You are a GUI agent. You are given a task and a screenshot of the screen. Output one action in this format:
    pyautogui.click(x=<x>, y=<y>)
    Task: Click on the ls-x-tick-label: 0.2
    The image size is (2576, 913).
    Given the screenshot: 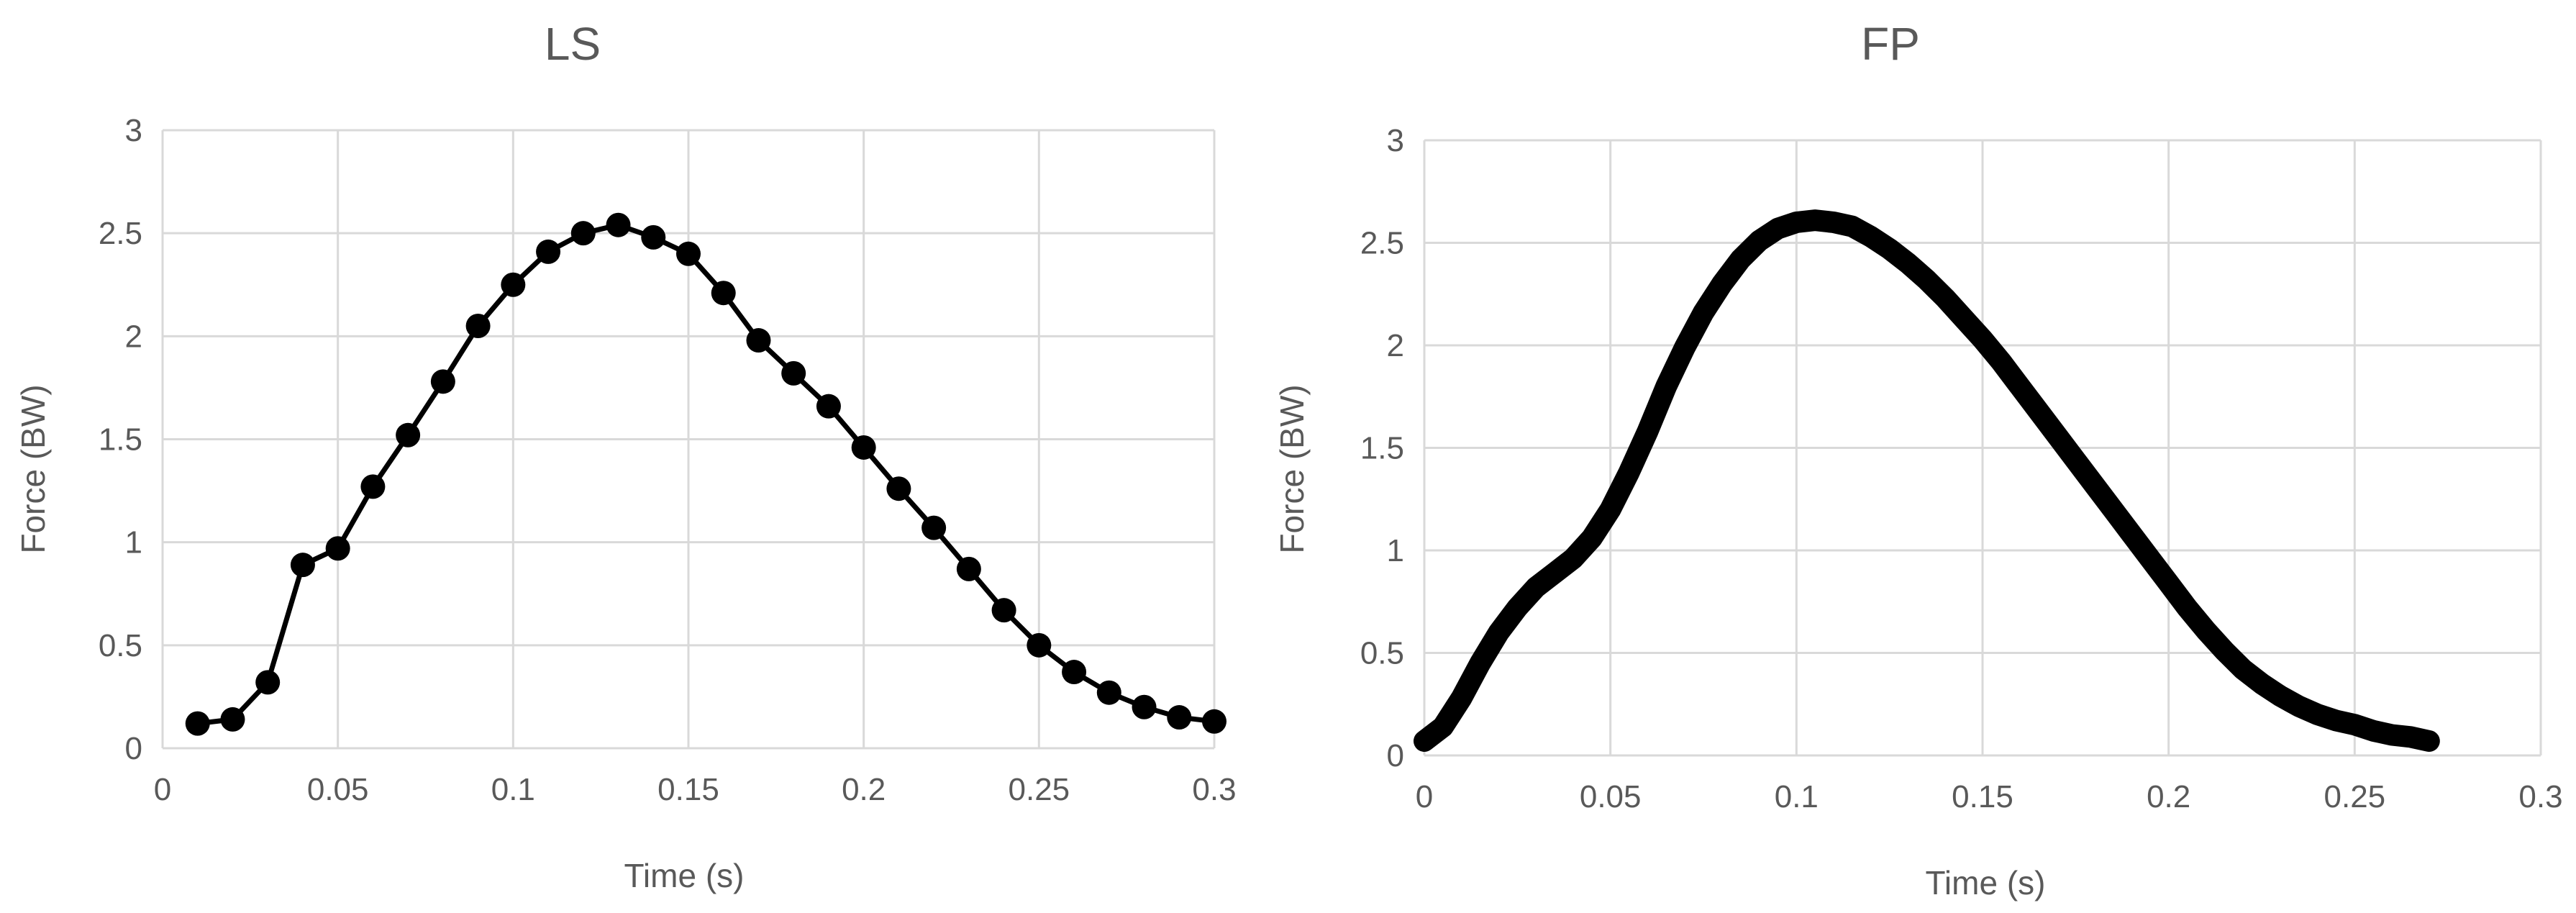 What is the action you would take?
    pyautogui.click(x=864, y=790)
    